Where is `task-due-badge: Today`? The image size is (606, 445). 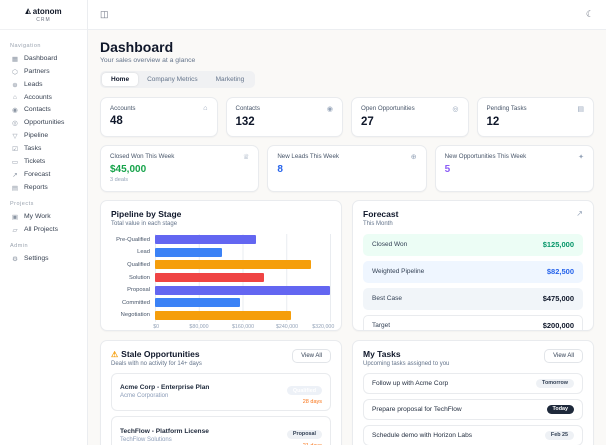 task-due-badge: Today is located at coordinates (560, 409).